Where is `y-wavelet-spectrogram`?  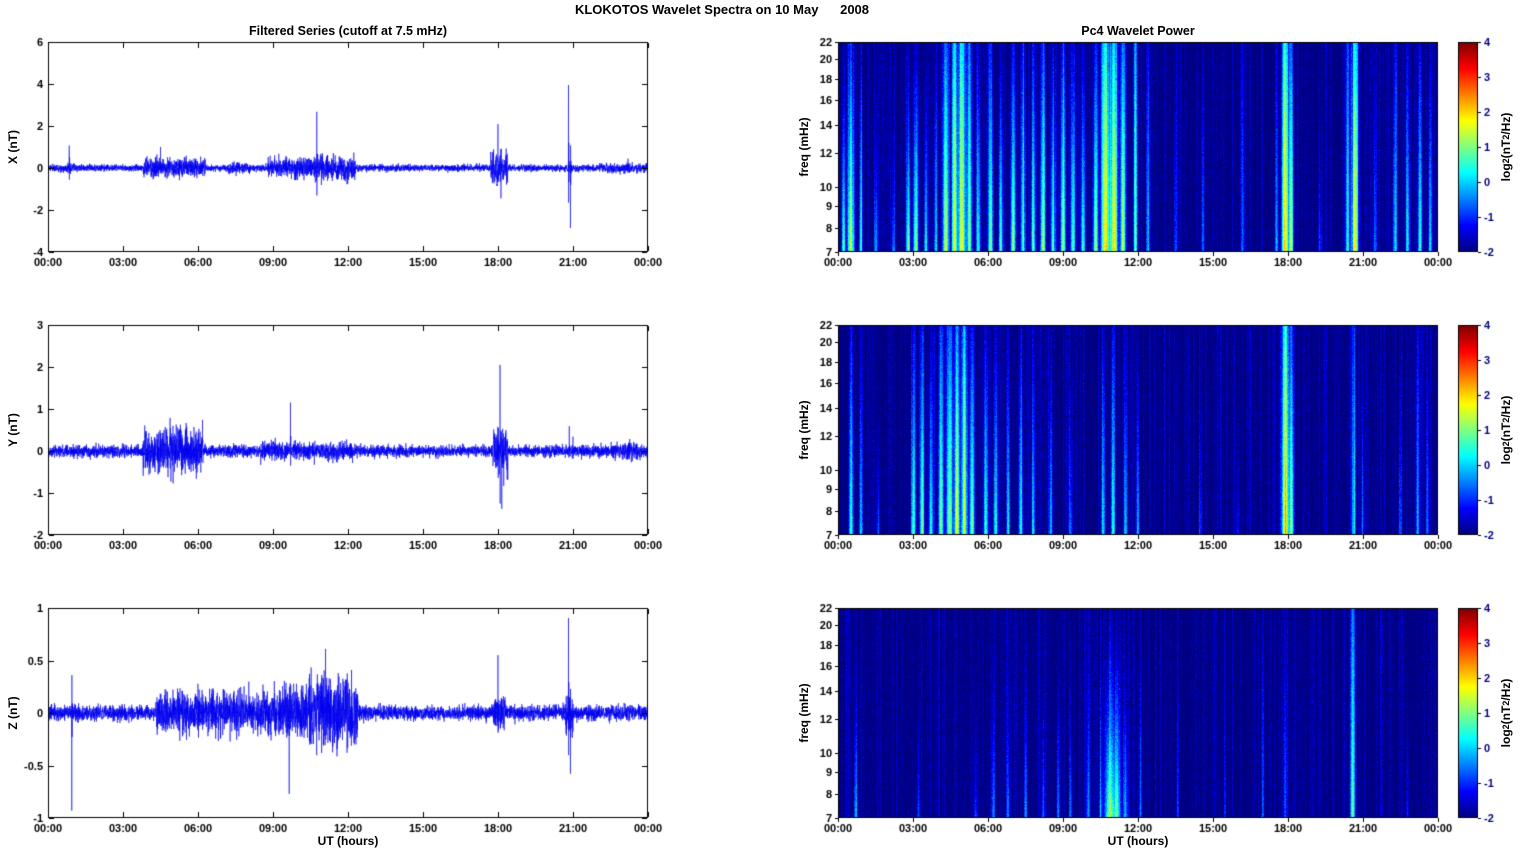
y-wavelet-spectrogram is located at coordinates (1153, 434).